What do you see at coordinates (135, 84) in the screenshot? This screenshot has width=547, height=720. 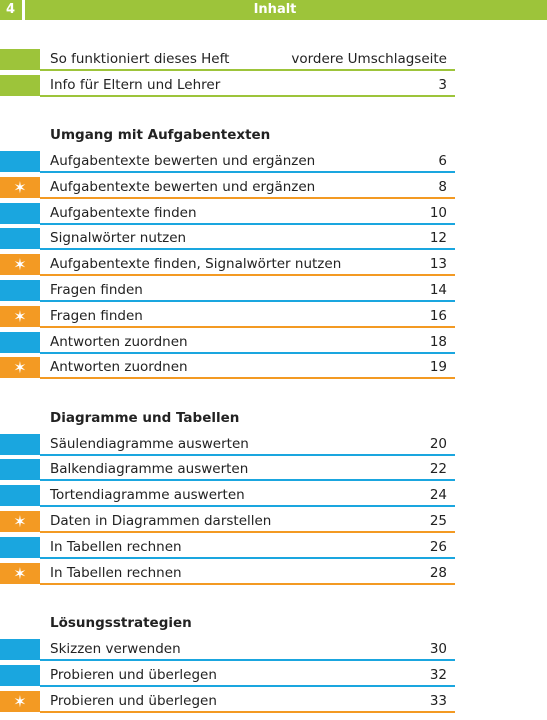 I see `row-label: Info für Eltern und Lehrer` at bounding box center [135, 84].